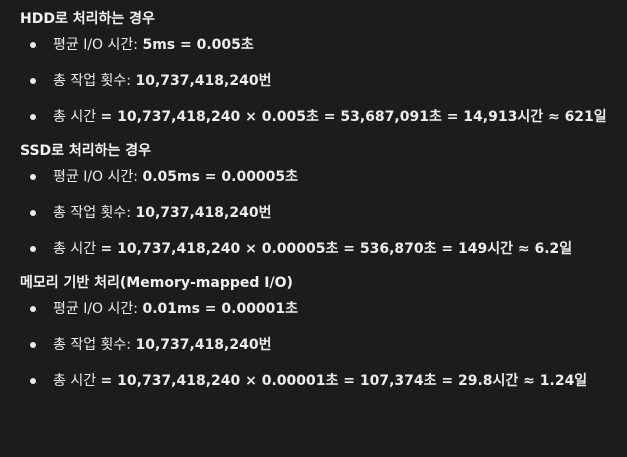 The height and width of the screenshot is (457, 627). Describe the element at coordinates (323, 45) in the screenshot. I see `list-item: 평균 I/O 시간: 5ms = 0.005초` at that location.